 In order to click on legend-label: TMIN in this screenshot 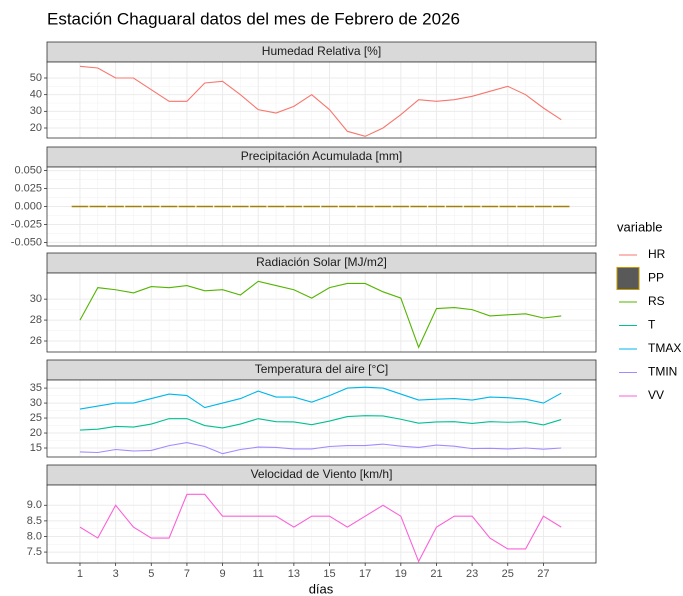, I will do `click(662, 372)`.